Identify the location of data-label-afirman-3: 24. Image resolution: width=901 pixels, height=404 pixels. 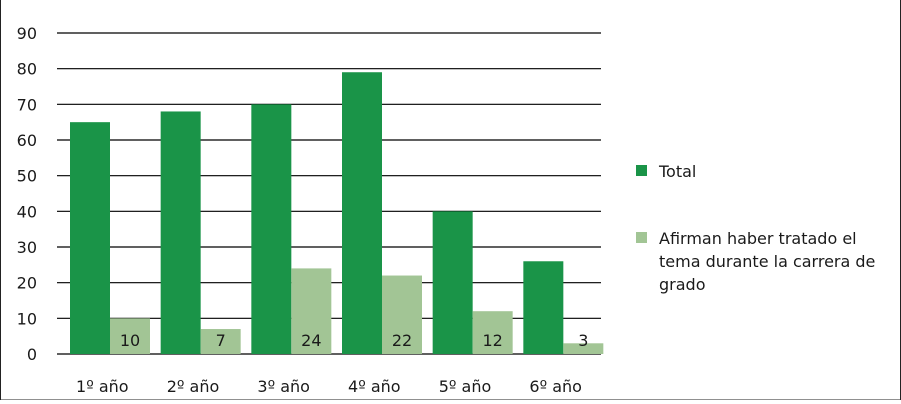
(311, 340).